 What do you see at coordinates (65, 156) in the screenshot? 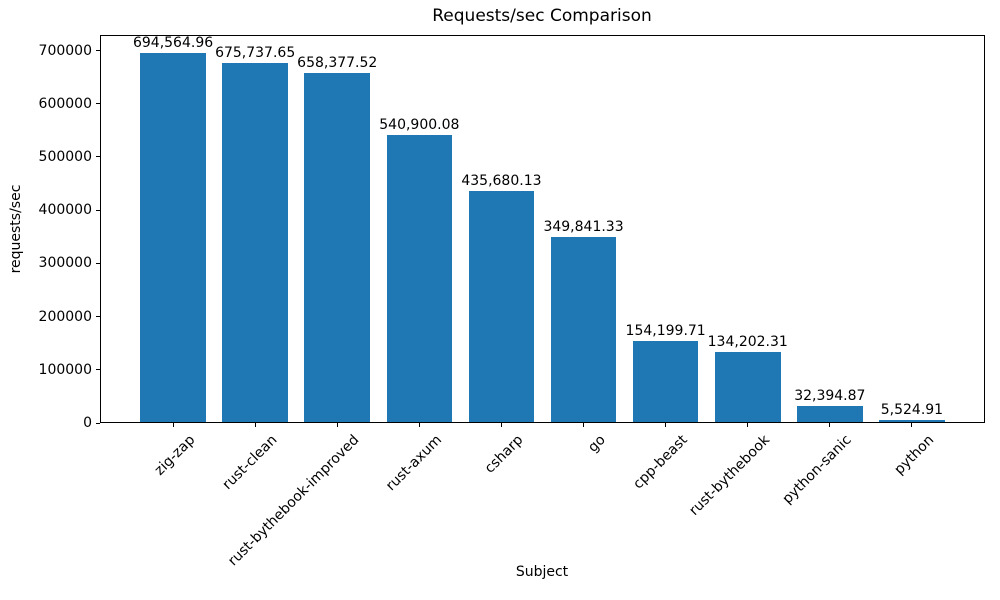
I see `y-tick-label: 500000` at bounding box center [65, 156].